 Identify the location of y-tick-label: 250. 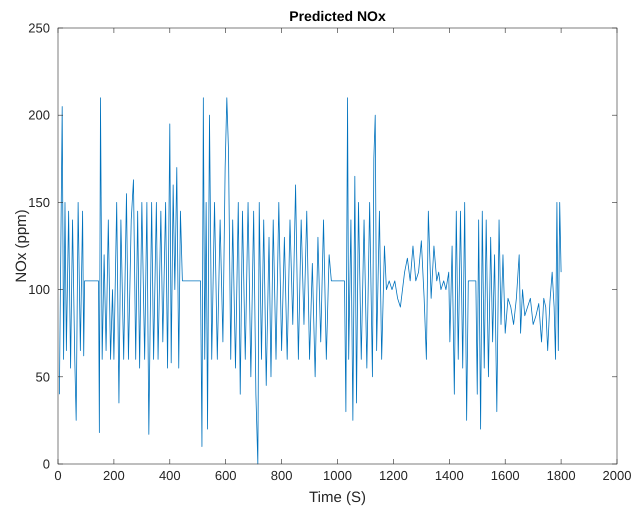
(39, 28).